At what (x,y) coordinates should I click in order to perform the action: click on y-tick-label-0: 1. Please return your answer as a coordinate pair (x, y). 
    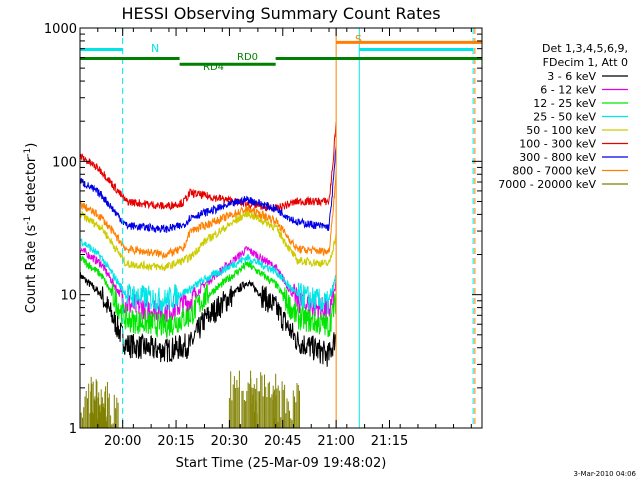
    Looking at the image, I should click on (73, 429).